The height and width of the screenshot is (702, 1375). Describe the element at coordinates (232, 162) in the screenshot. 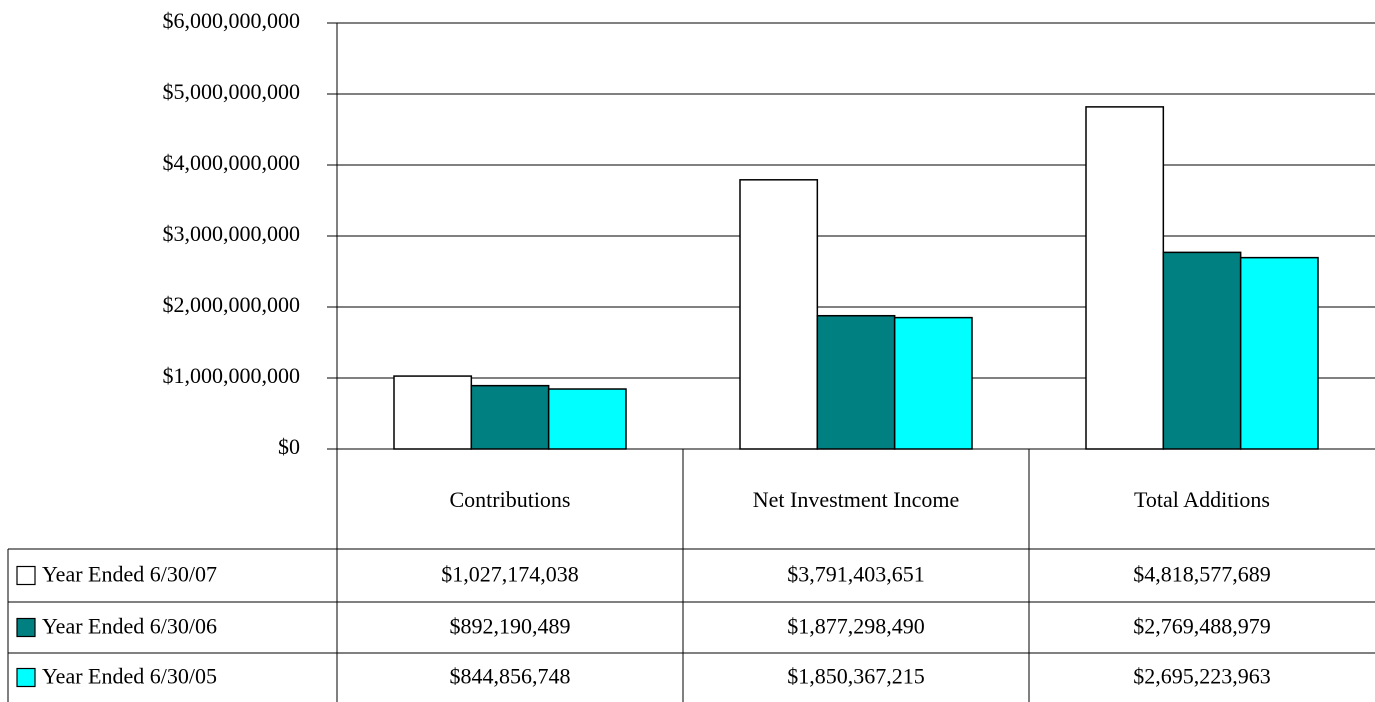

I see `y-tick-label: $4,000,000,000` at that location.